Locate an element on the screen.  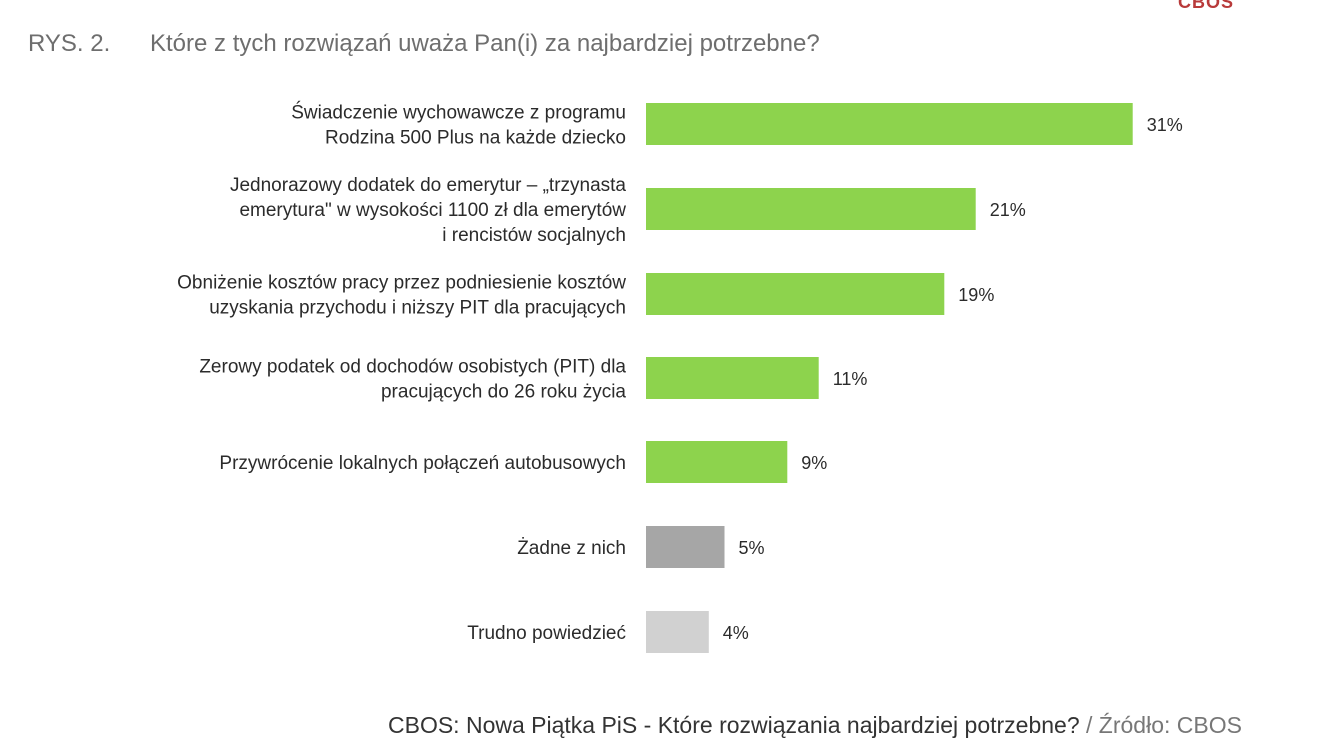
category-label-line: Żadne z nich is located at coordinates (571, 548).